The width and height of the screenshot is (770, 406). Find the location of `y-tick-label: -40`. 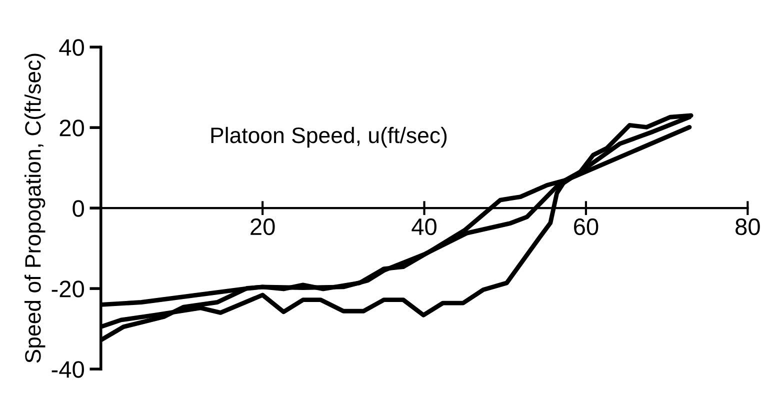

y-tick-label: -40 is located at coordinates (68, 369).